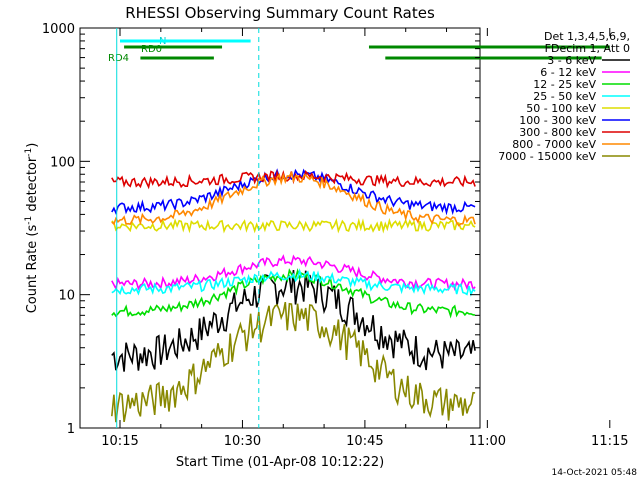 This screenshot has height=480, width=640. I want to click on legend-label: 100 - 300 keV, so click(557, 120).